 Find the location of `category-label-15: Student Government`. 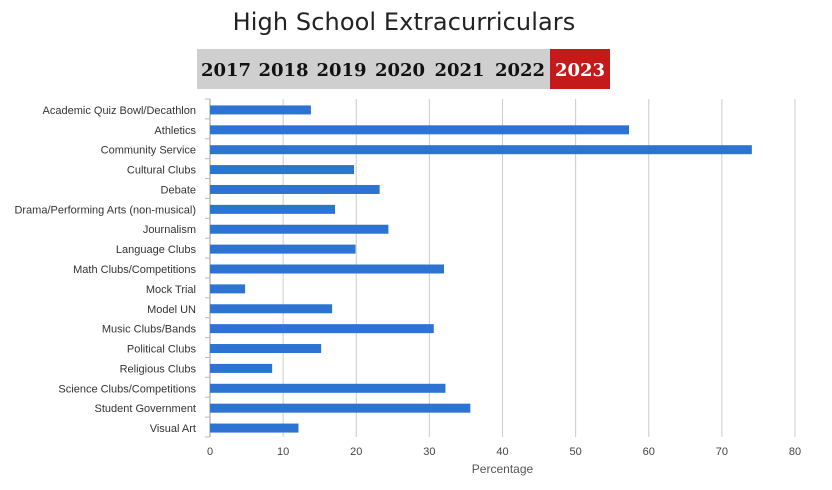

category-label-15: Student Government is located at coordinates (145, 409).